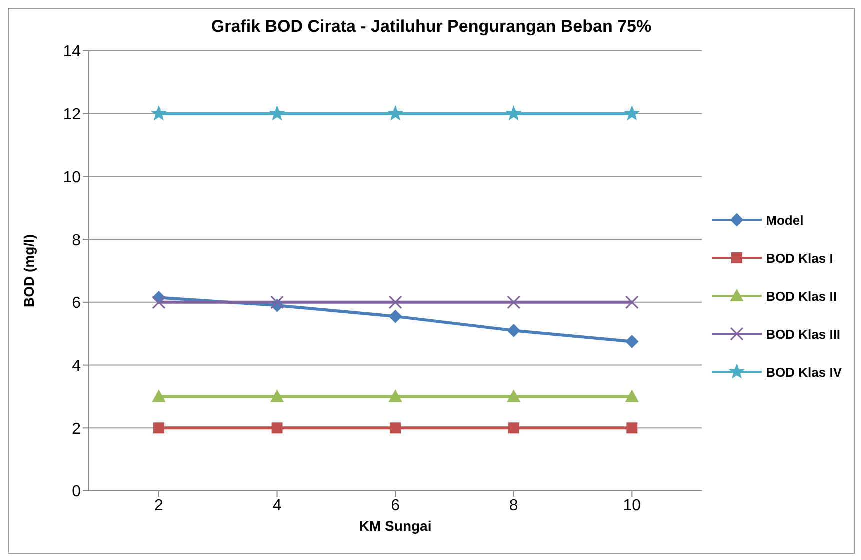  Describe the element at coordinates (431, 27) in the screenshot. I see `chart-title: Grafik BOD Cirata - Jatiluhur Pengurangan Beban 75%` at that location.